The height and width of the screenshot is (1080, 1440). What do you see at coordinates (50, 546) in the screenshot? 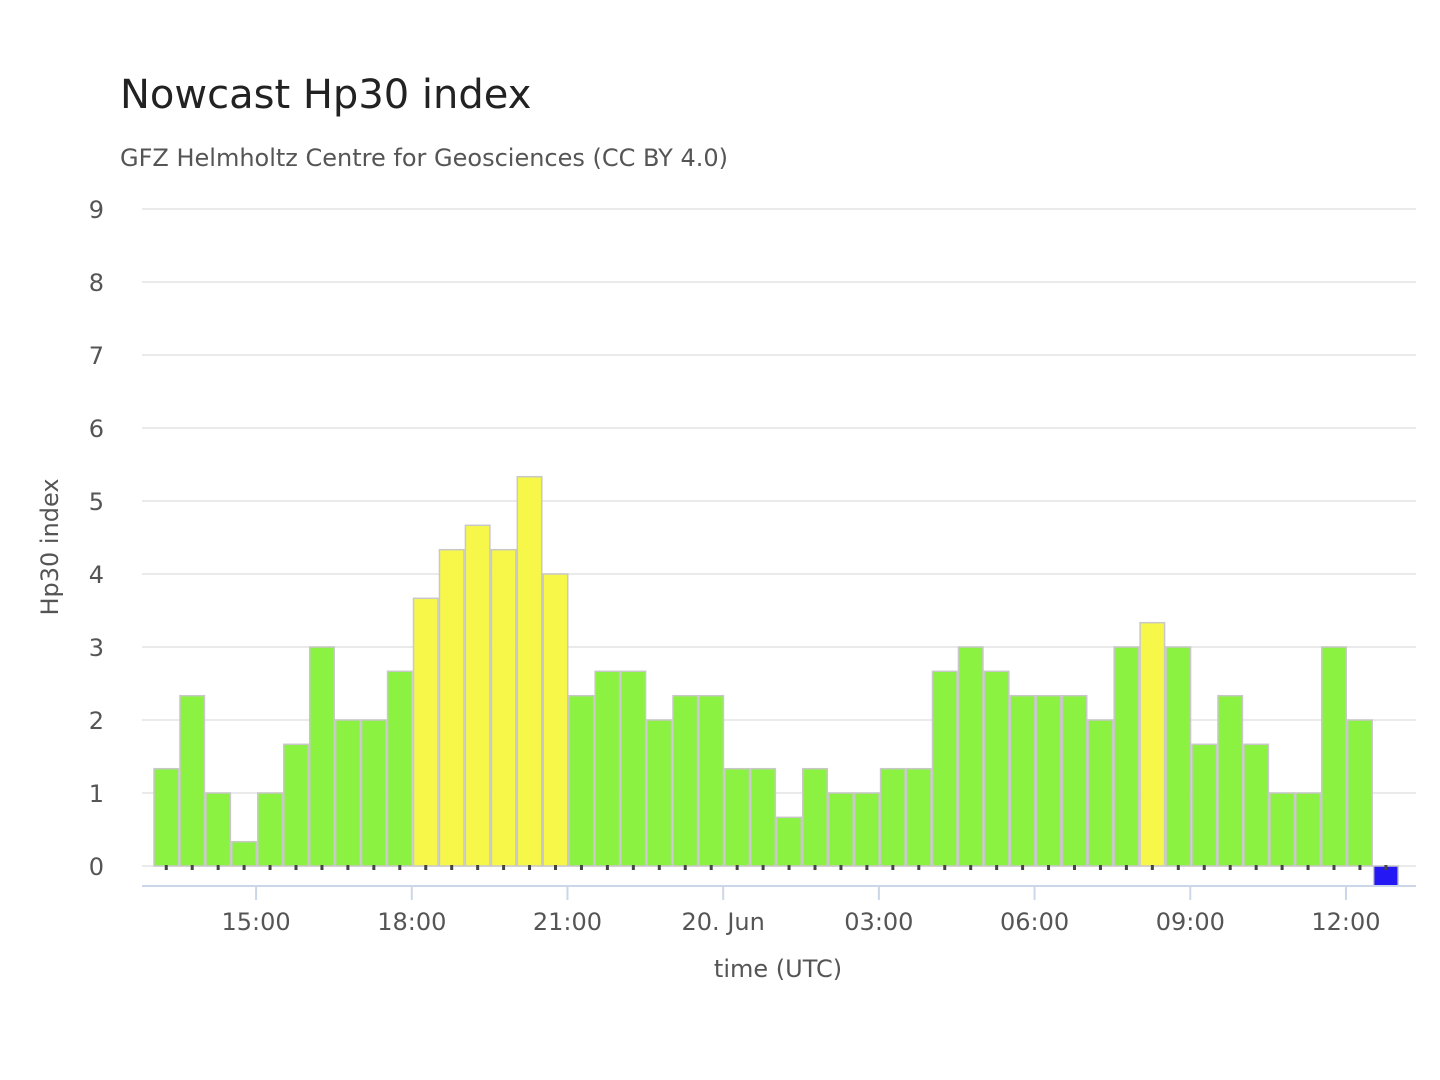
I see `y-axis-title: Hp30 index` at bounding box center [50, 546].